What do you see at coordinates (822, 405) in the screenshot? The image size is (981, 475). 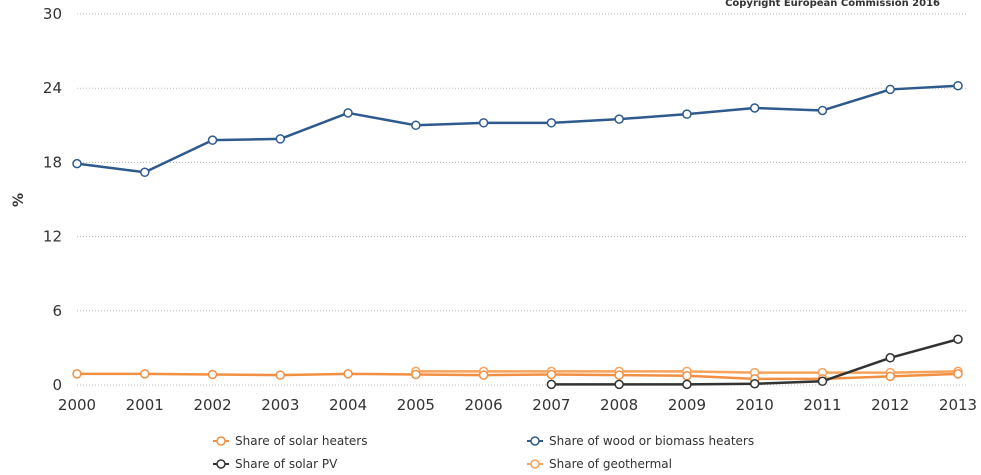 I see `x-tick-label: 2011` at bounding box center [822, 405].